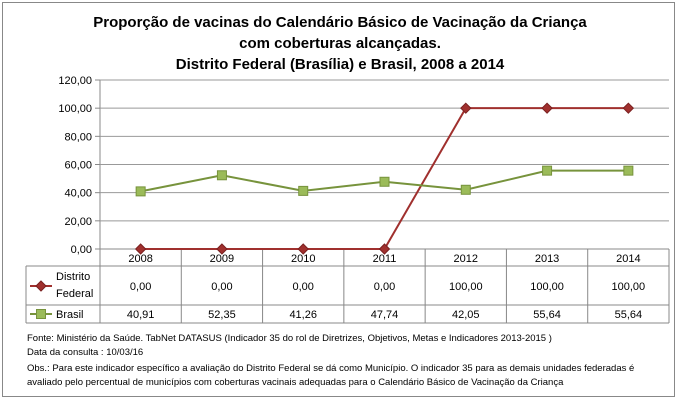 Image resolution: width=680 pixels, height=401 pixels. What do you see at coordinates (385, 315) in the screenshot?
I see `data-table-value: 47,74` at bounding box center [385, 315].